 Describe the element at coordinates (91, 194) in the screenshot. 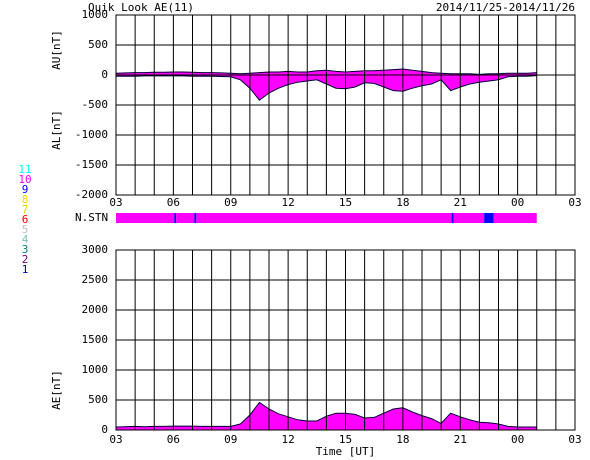

I see `y-tick-label: -2000` at that location.